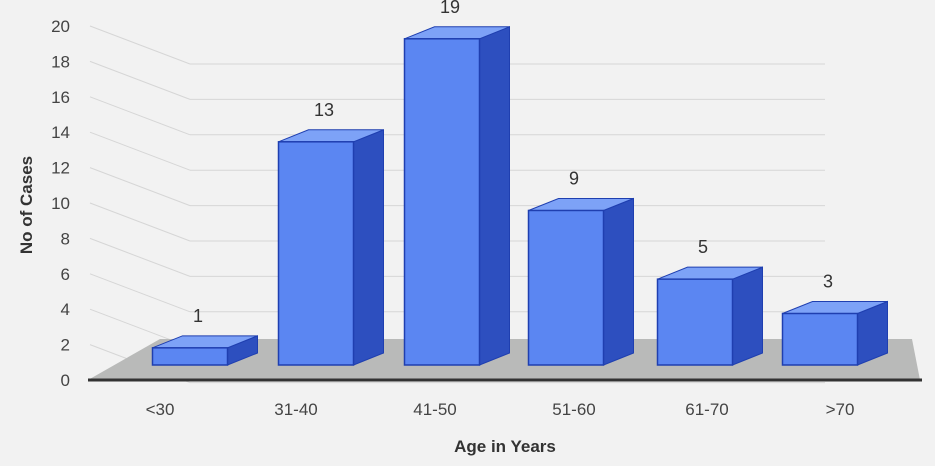  Describe the element at coordinates (505, 446) in the screenshot. I see `x-axis-label: Age in Years` at that location.